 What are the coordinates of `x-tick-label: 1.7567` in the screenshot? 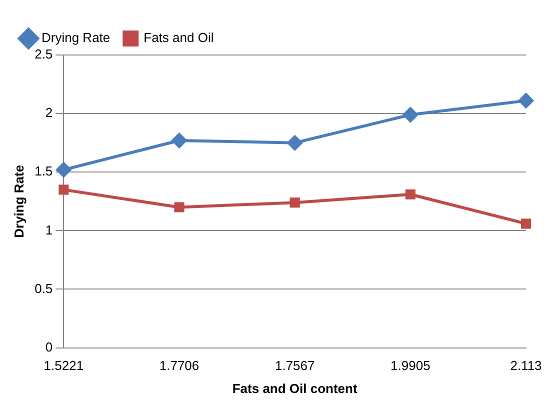 It's located at (294, 366).